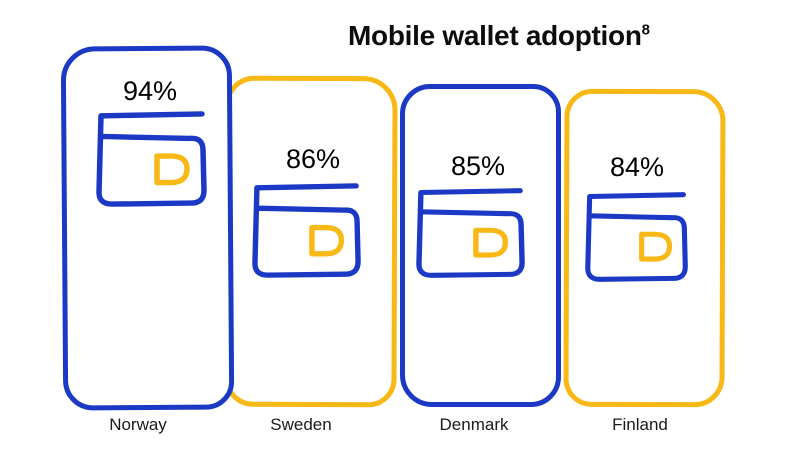 The height and width of the screenshot is (450, 800). I want to click on footnote-marker: 8, so click(645, 30).